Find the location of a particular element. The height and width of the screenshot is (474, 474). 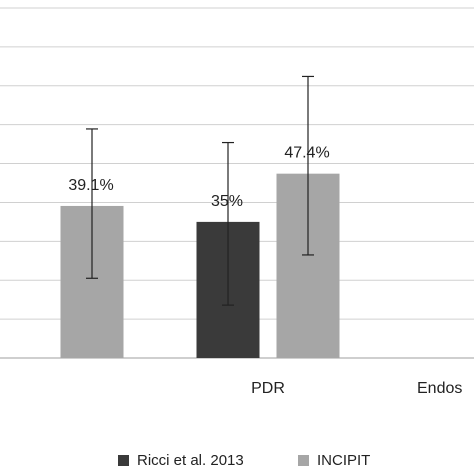

legend-label-incipit: INCIPIT is located at coordinates (344, 460).